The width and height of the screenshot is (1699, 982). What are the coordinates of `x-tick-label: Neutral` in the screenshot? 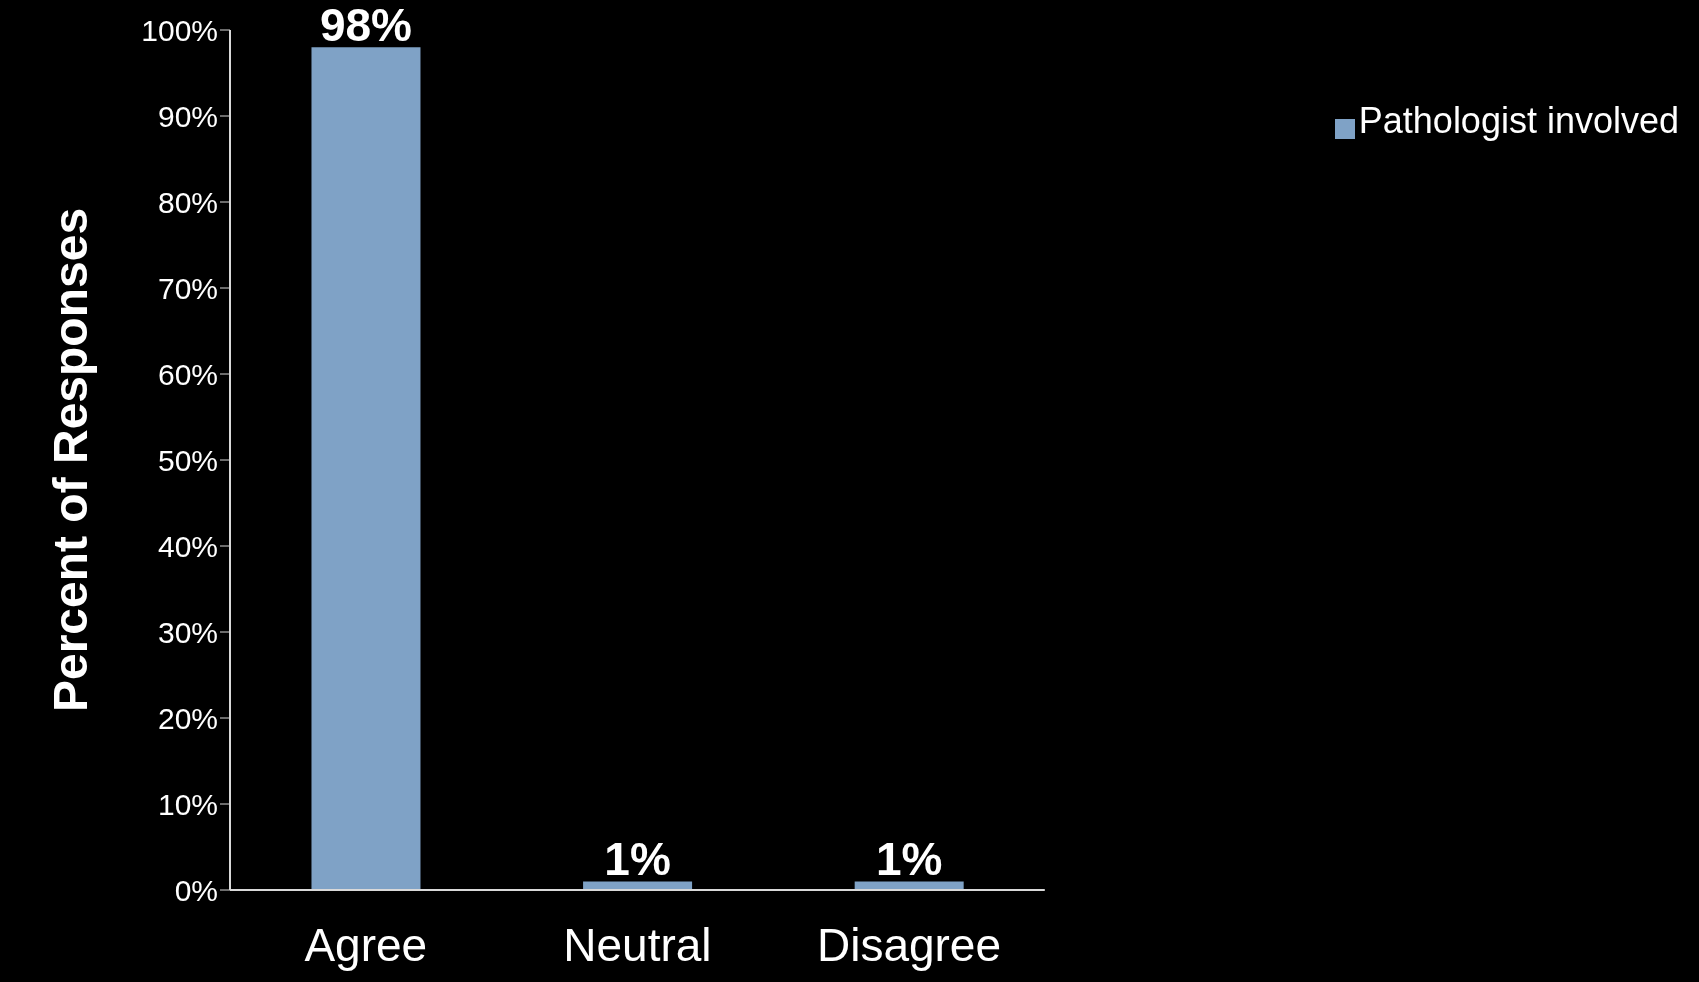 It's located at (637, 944).